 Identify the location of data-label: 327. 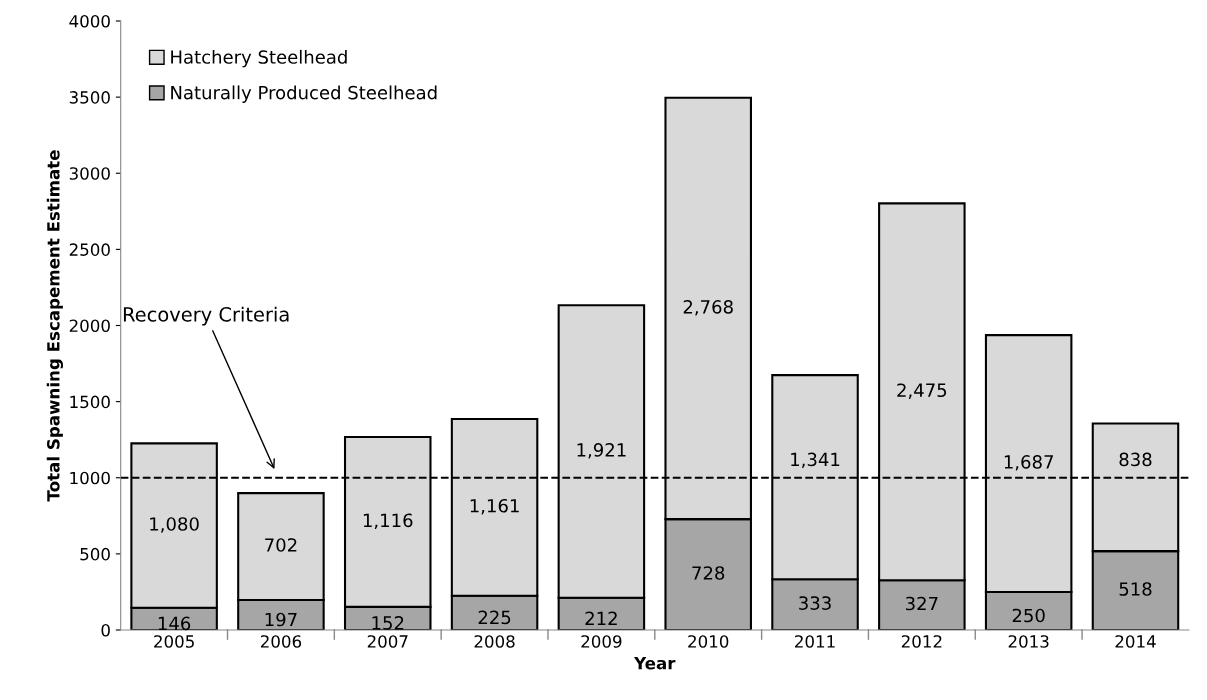
(921, 603).